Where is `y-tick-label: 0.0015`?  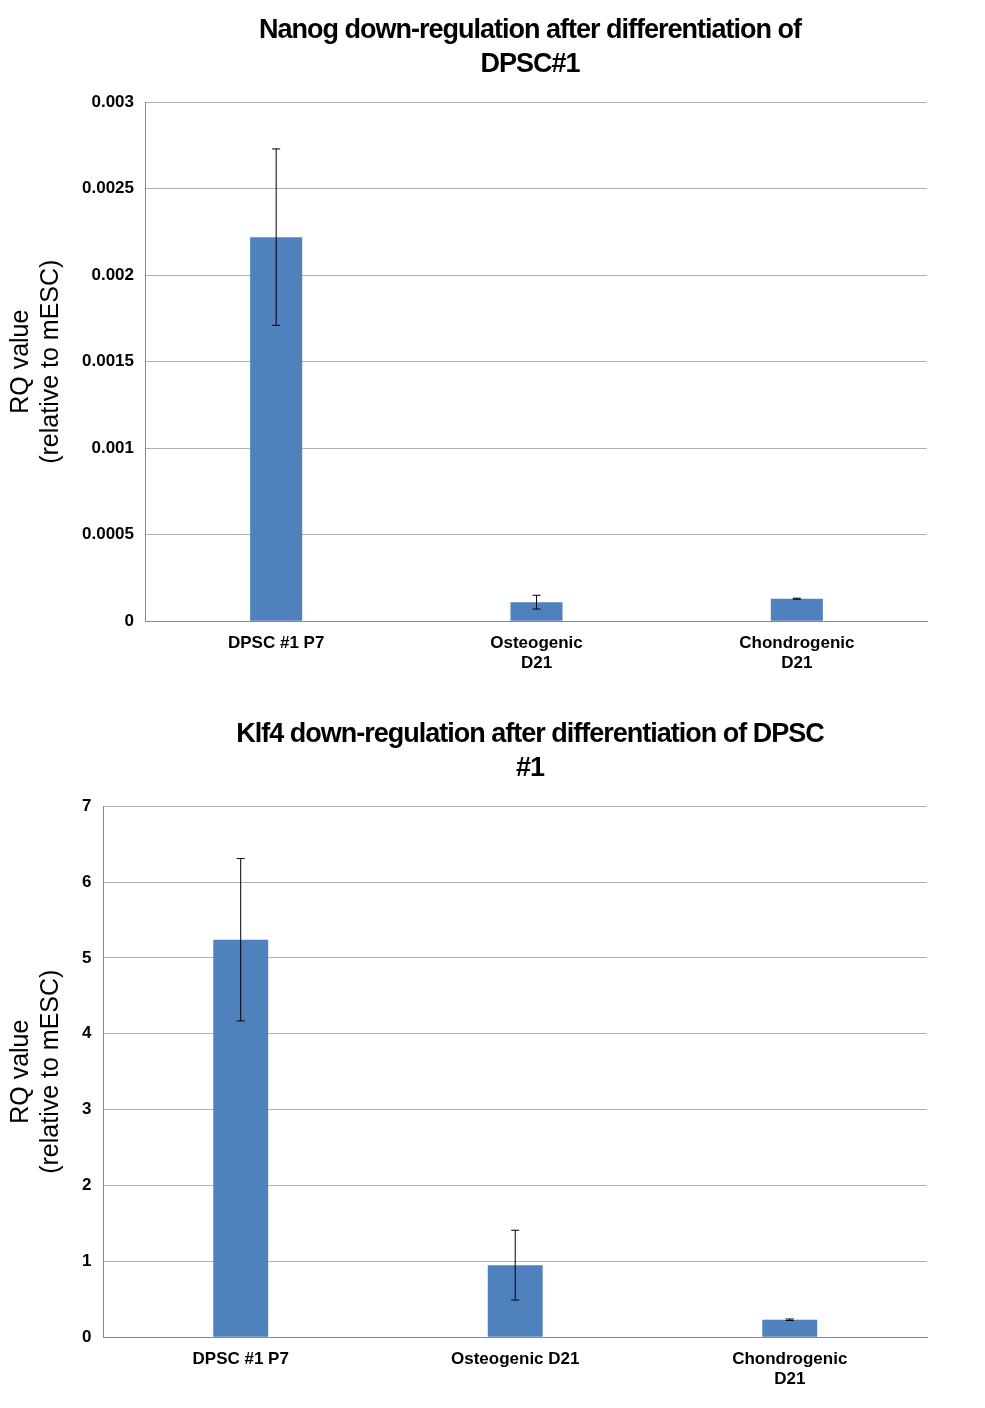 y-tick-label: 0.0015 is located at coordinates (108, 361).